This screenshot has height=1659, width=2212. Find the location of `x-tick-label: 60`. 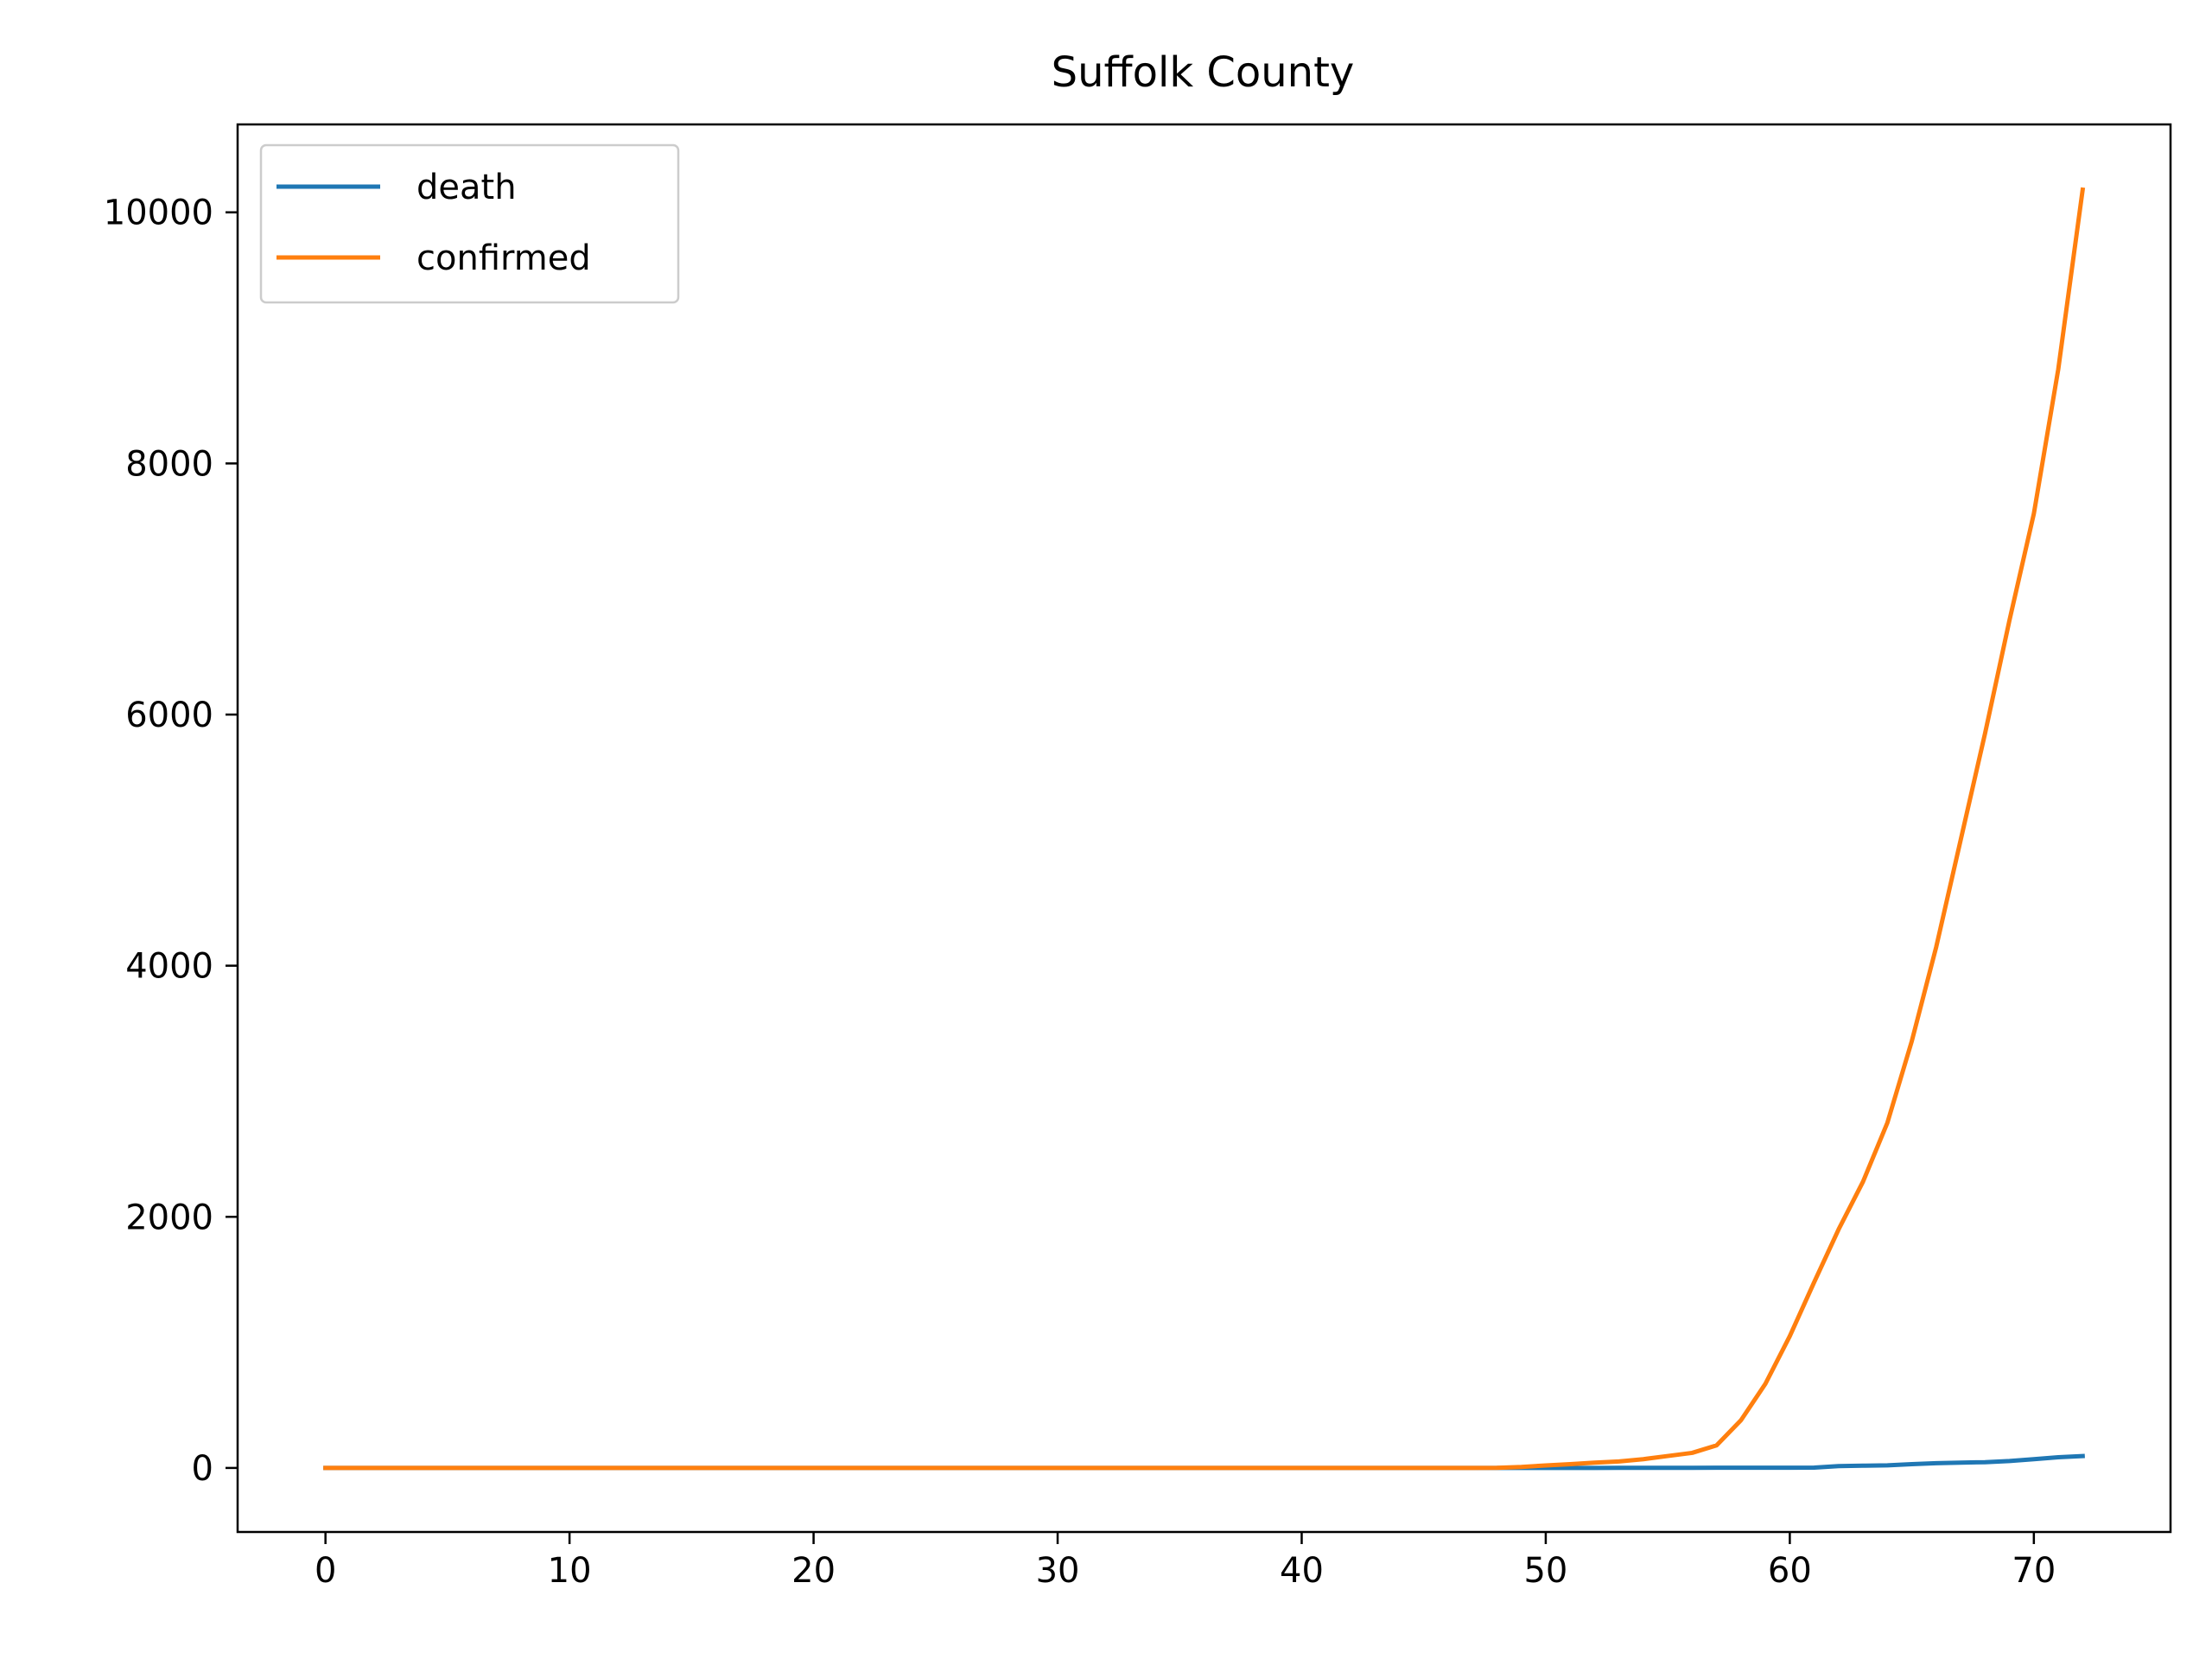

x-tick-label: 60 is located at coordinates (1790, 1571).